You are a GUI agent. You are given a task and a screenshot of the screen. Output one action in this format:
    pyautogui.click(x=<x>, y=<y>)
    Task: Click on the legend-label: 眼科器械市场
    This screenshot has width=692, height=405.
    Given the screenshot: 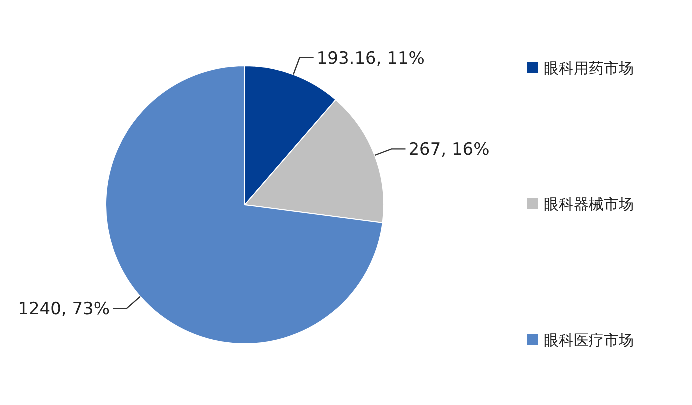 What is the action you would take?
    pyautogui.click(x=589, y=204)
    